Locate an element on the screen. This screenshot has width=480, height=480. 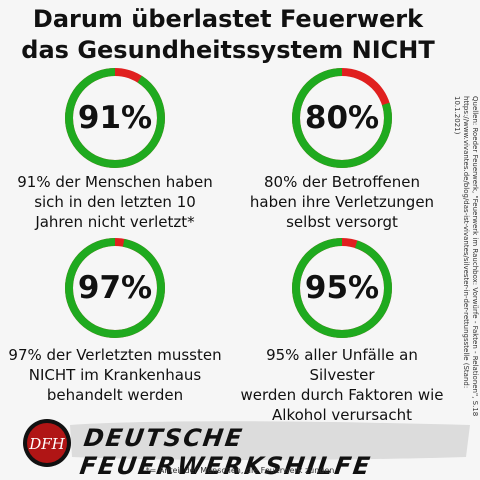
logo-inner-circle is located at coordinates (47, 443).